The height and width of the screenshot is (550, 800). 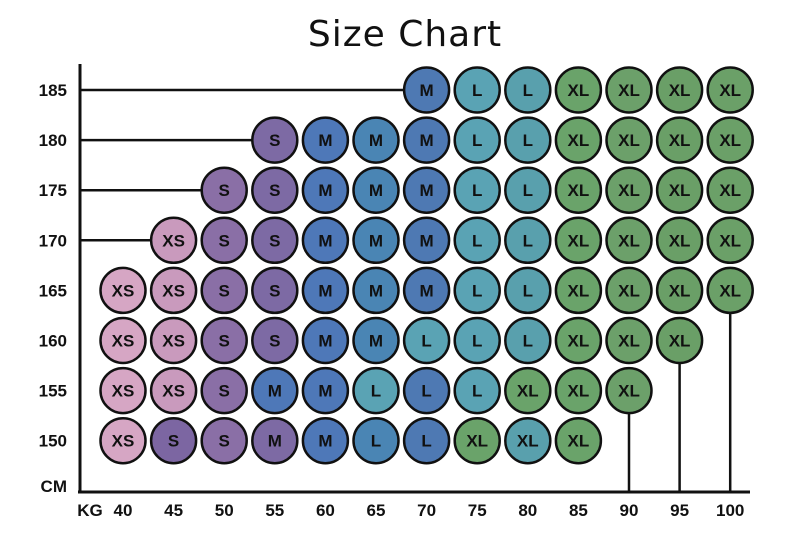 I want to click on x-tick-label: 100, so click(x=730, y=510).